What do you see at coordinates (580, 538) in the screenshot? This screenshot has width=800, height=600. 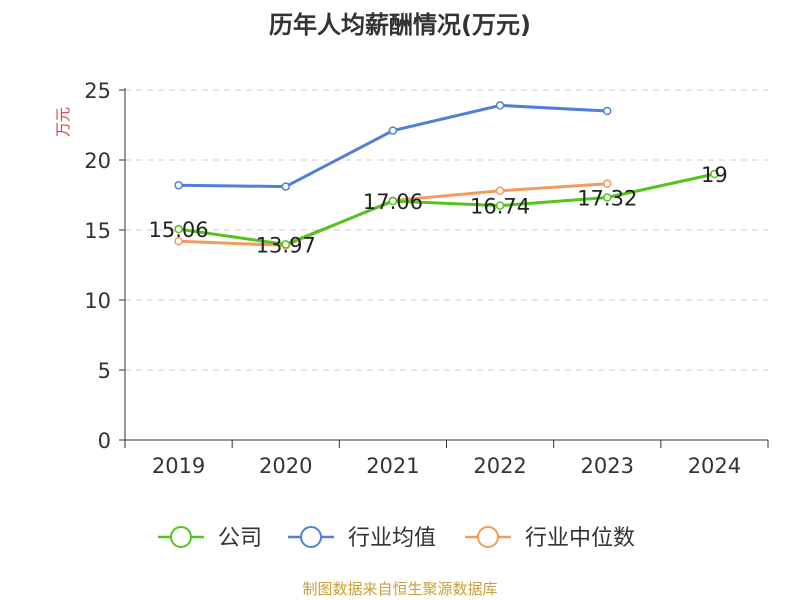 I see `legend-label: 行业中位数` at bounding box center [580, 538].